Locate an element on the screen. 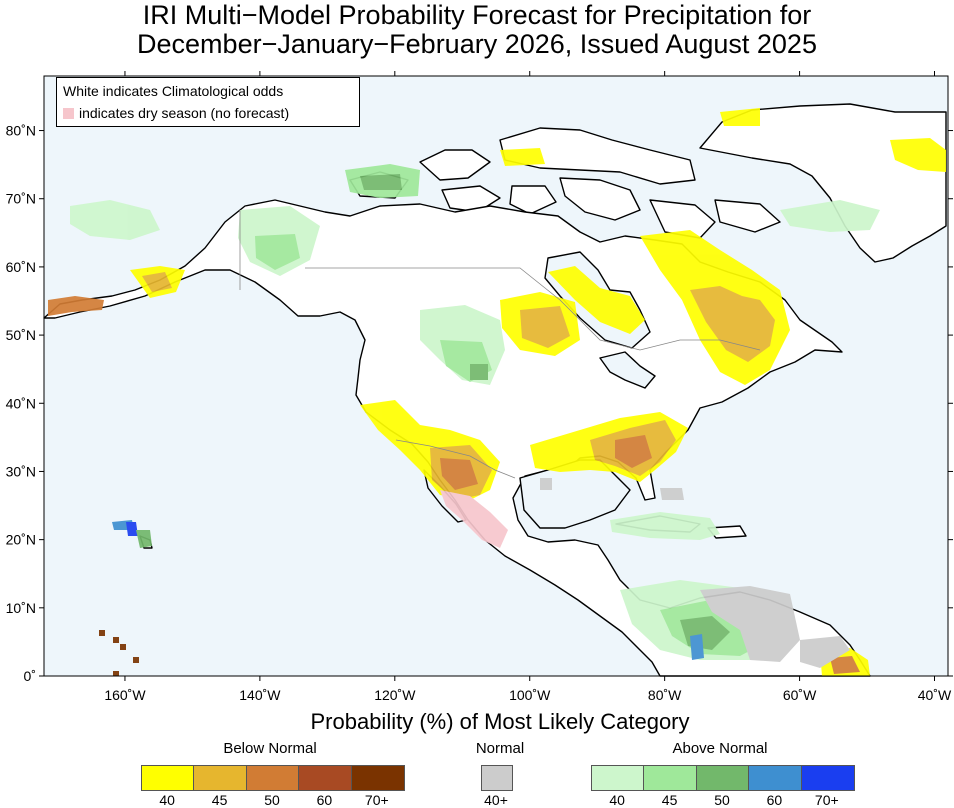  climatology-note: White indicates Climatological odds is located at coordinates (173, 91).